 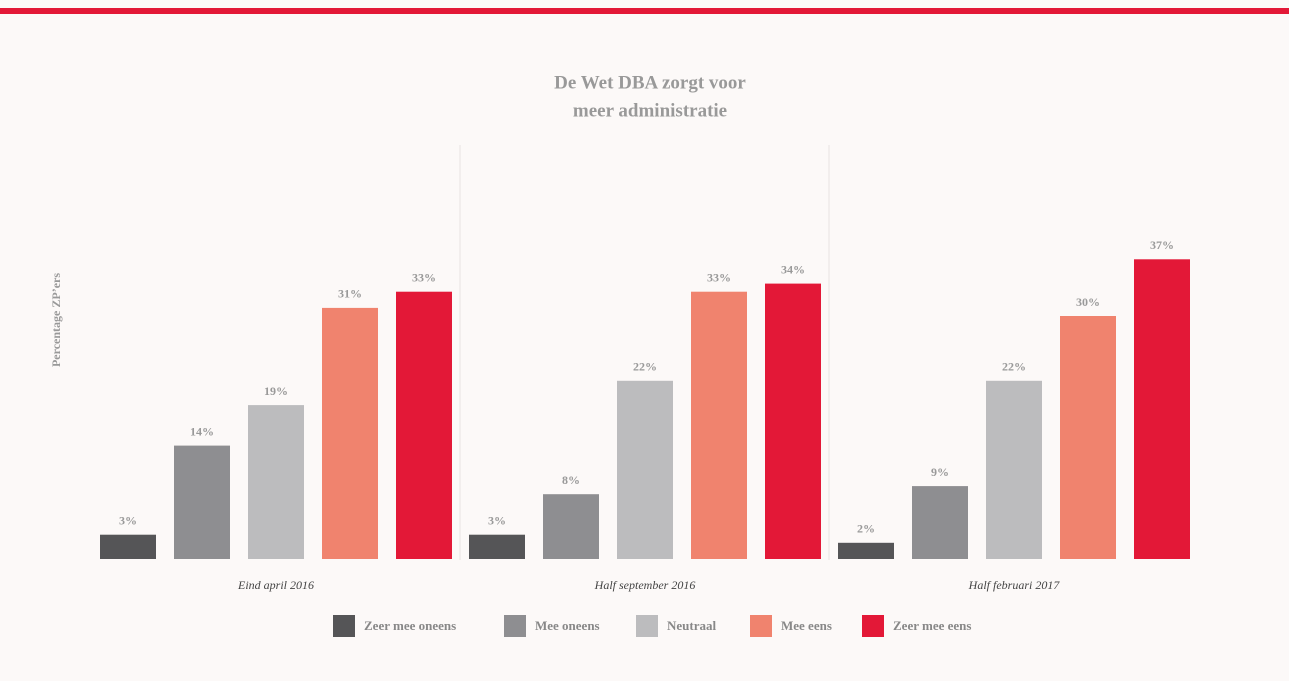 What do you see at coordinates (932, 625) in the screenshot?
I see `legend-label: Zeer mee eens` at bounding box center [932, 625].